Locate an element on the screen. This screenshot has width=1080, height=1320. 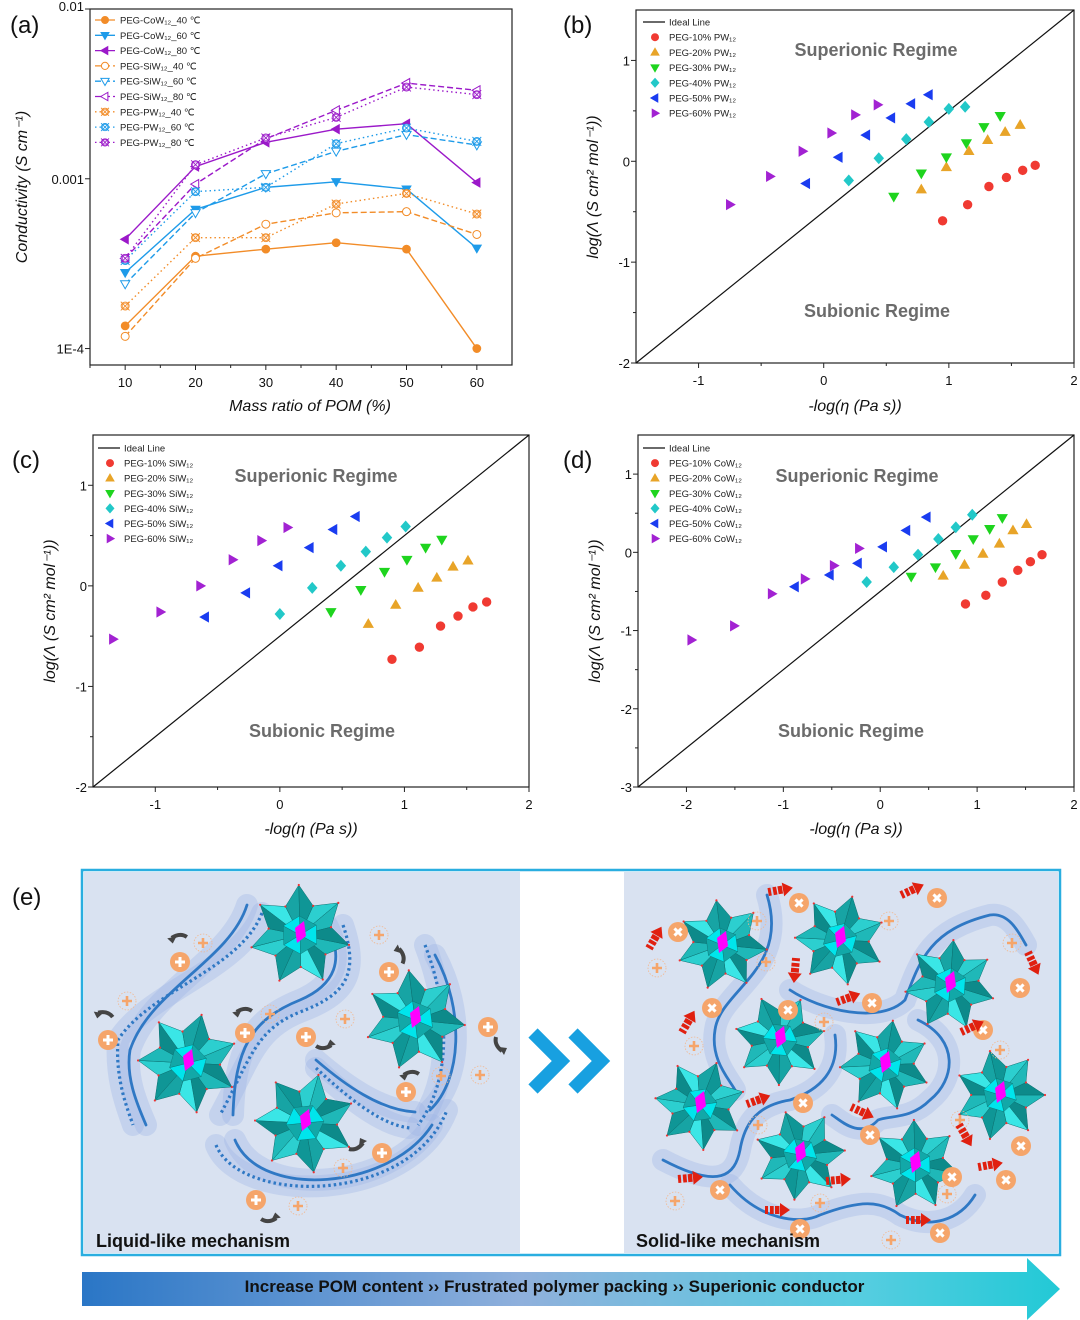
legend-entry: PEG-30% CoW₁₂ is located at coordinates (705, 494).